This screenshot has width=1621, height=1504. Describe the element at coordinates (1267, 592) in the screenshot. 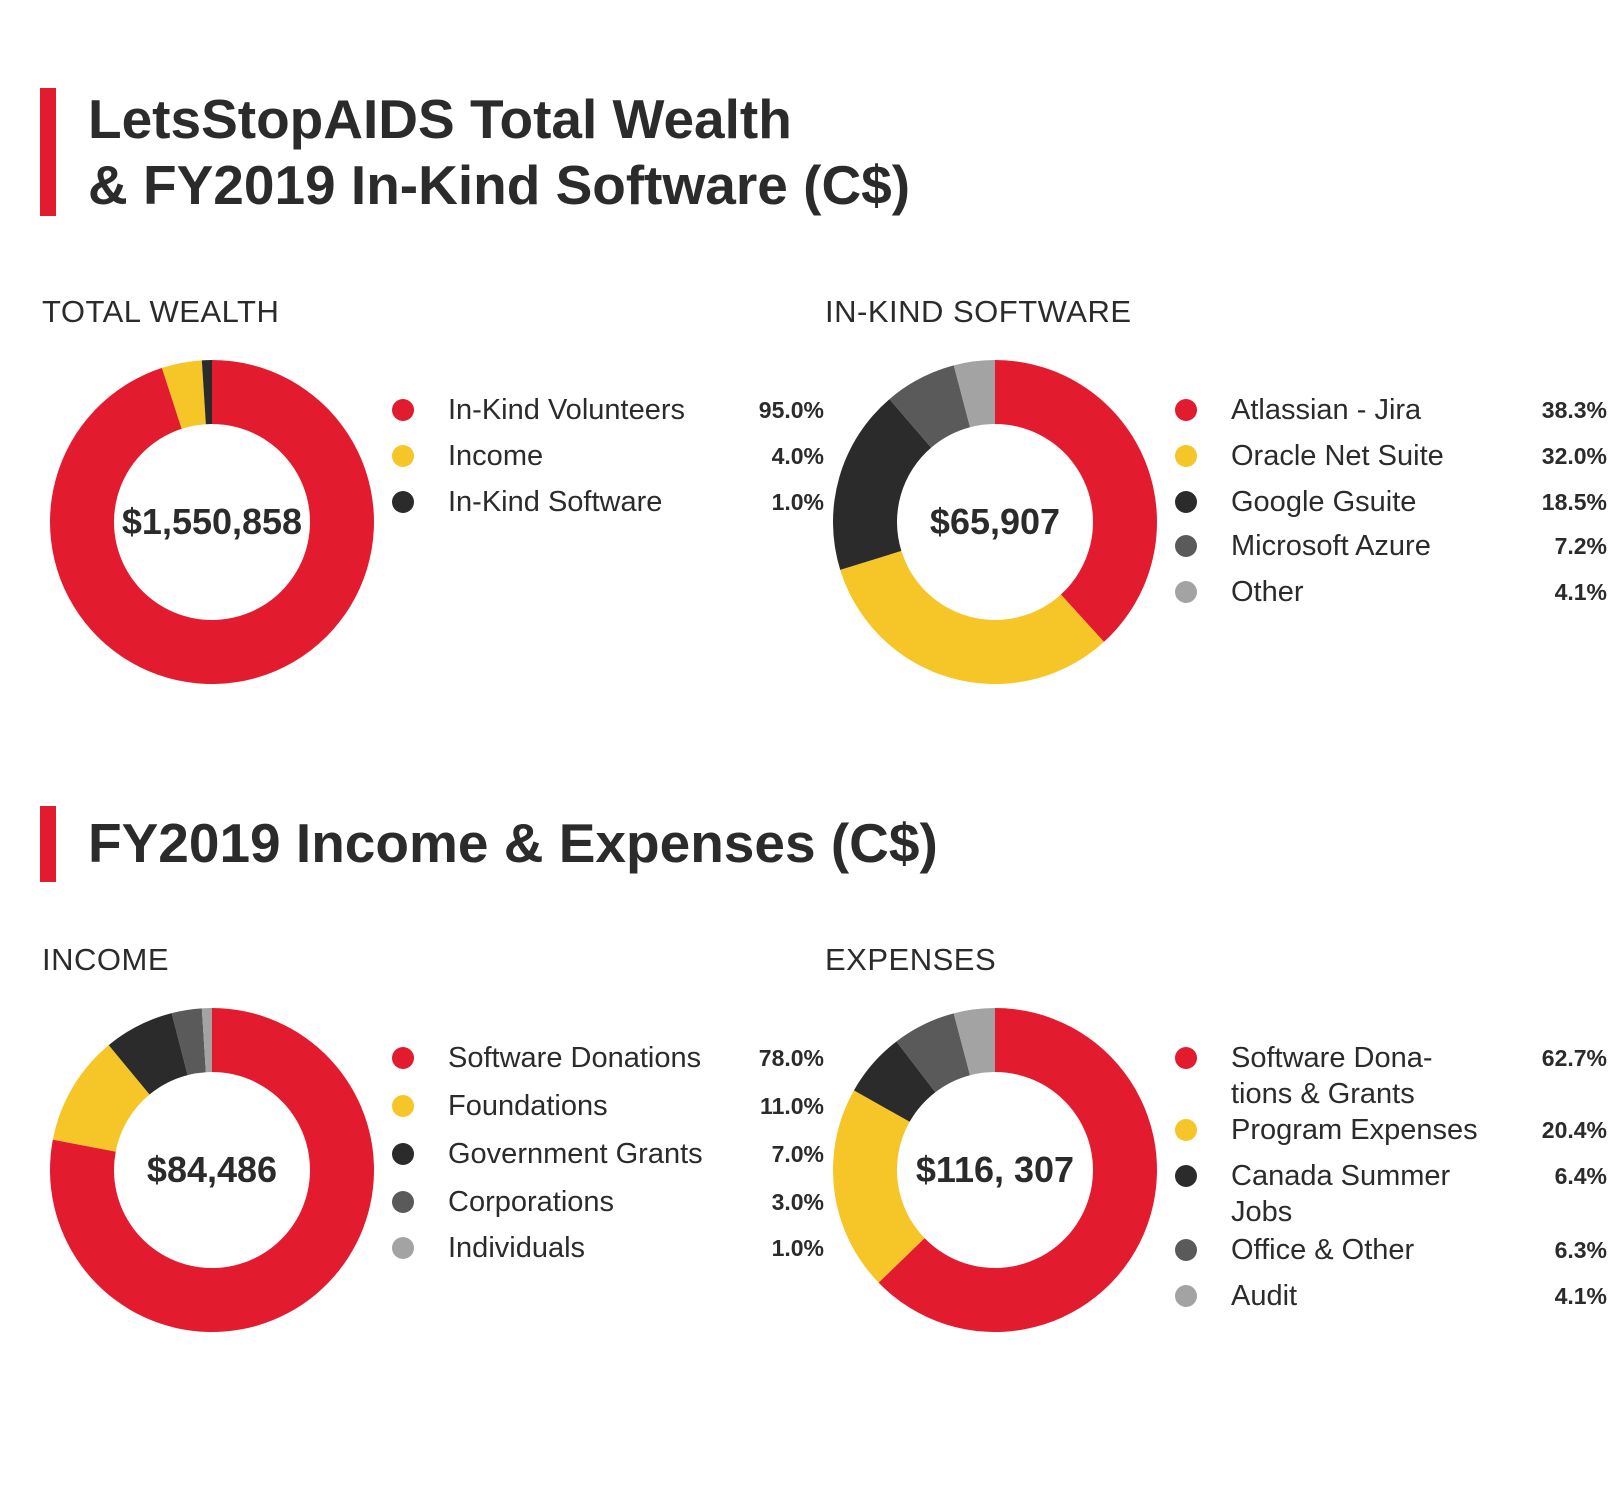

I see `legend-label: Other` at that location.